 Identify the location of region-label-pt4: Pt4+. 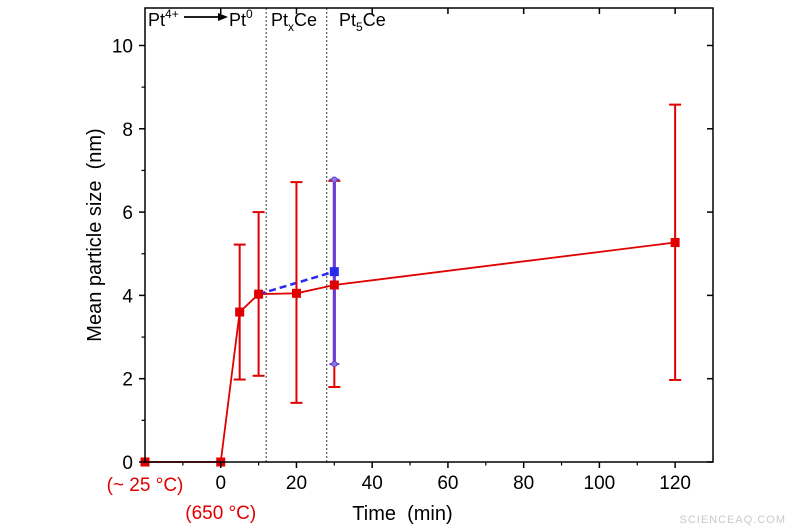
(163, 18).